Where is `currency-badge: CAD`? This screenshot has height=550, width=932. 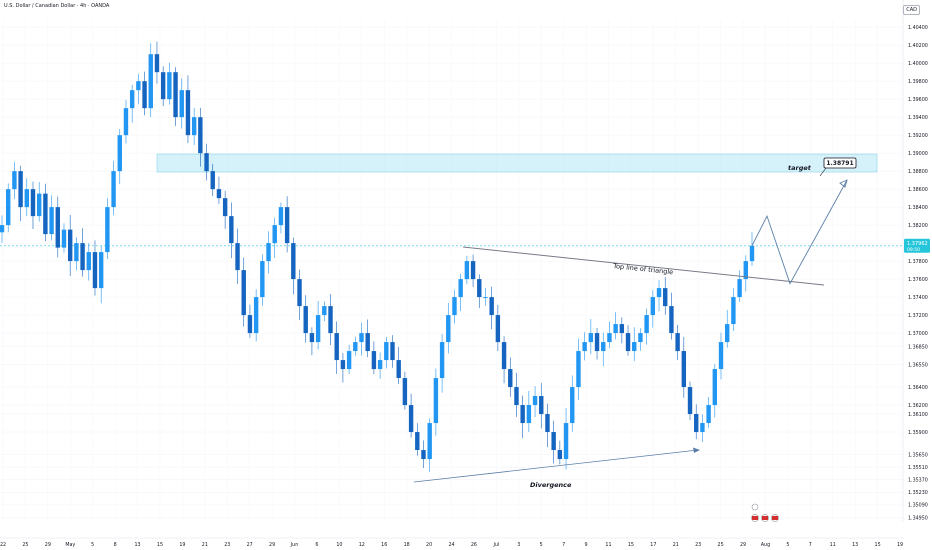 currency-badge: CAD is located at coordinates (911, 10).